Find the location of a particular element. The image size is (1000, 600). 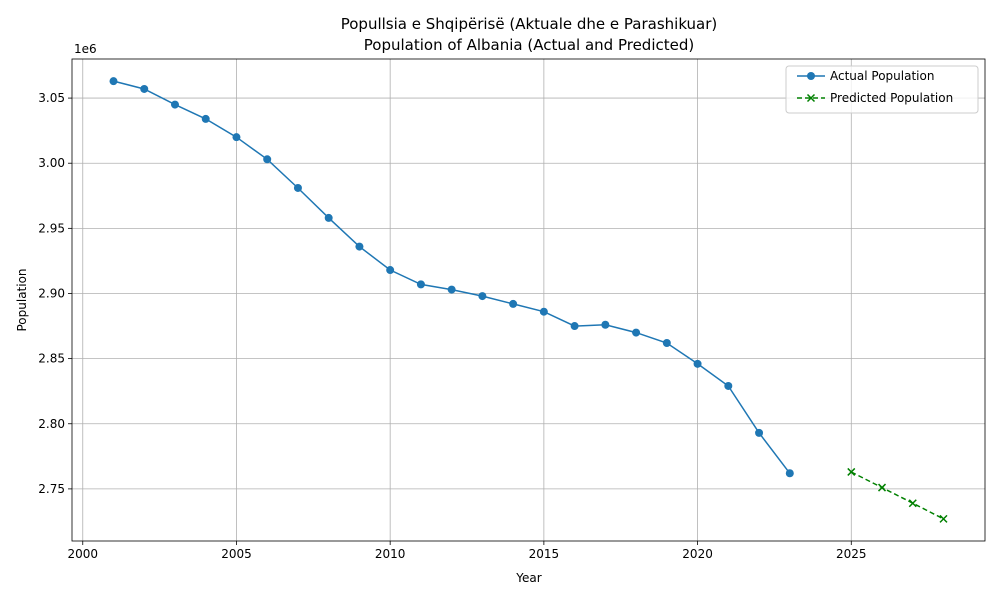

predicted-population-line is located at coordinates (897, 495).